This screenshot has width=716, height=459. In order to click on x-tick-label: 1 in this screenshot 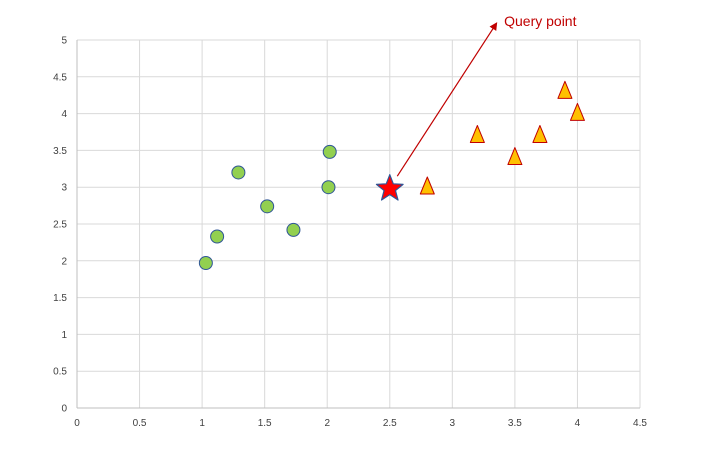, I will do `click(202, 423)`.